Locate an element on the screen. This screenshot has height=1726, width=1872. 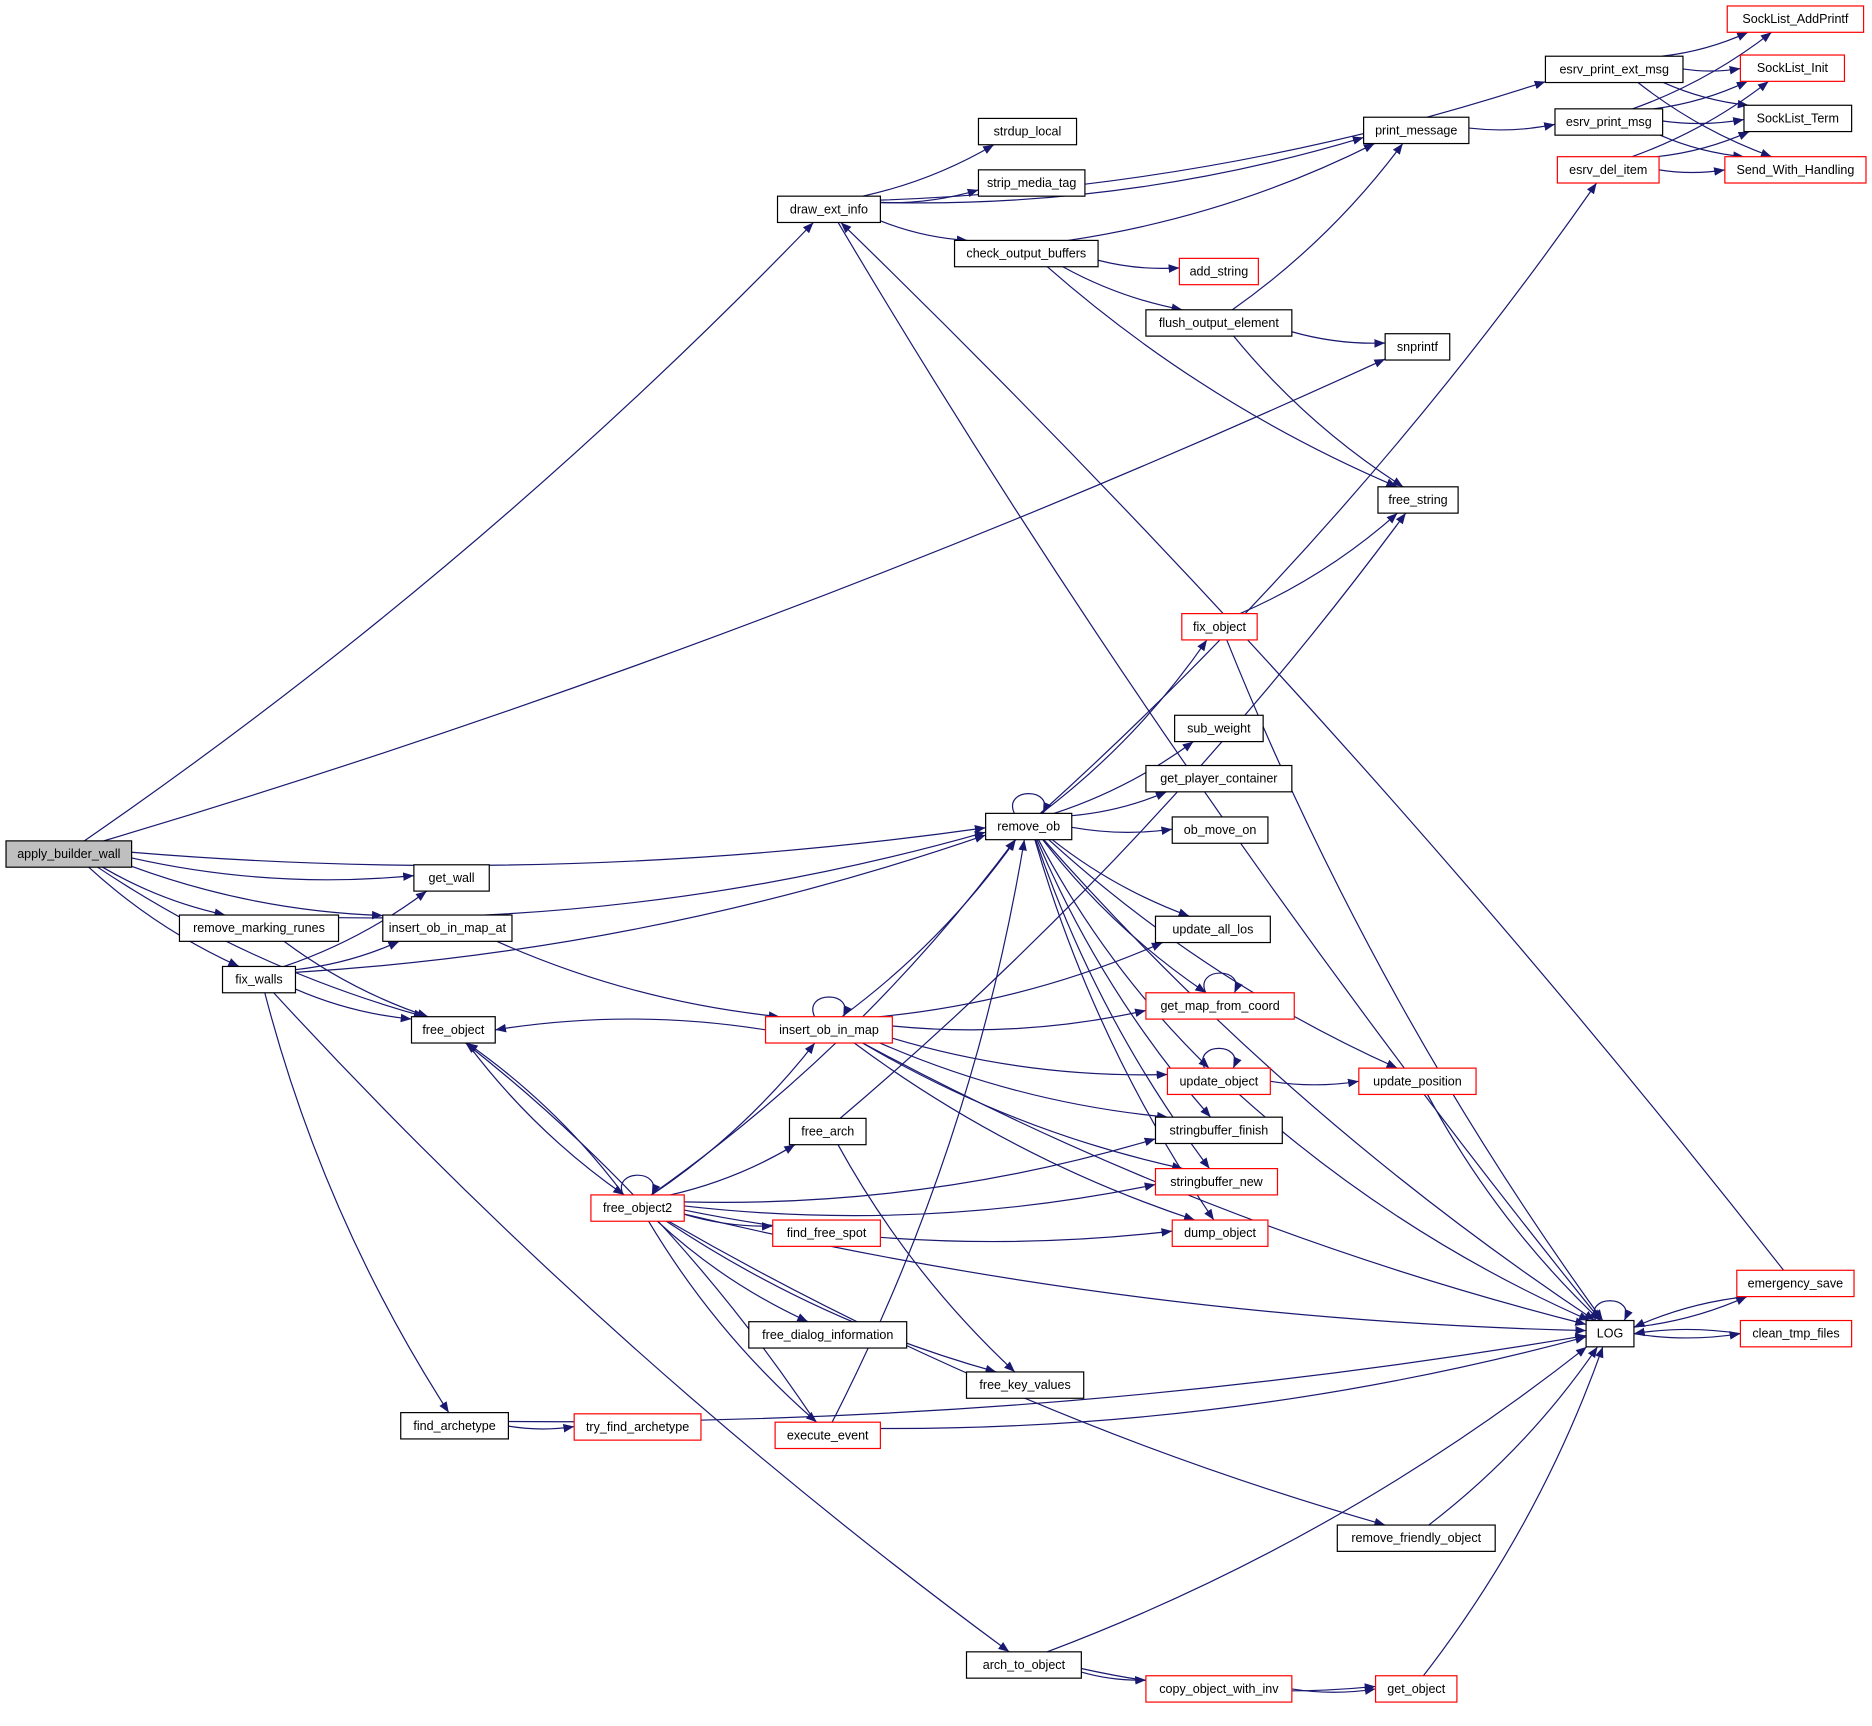
node-flush_output_element: flush_output_element is located at coordinates (1219, 323).